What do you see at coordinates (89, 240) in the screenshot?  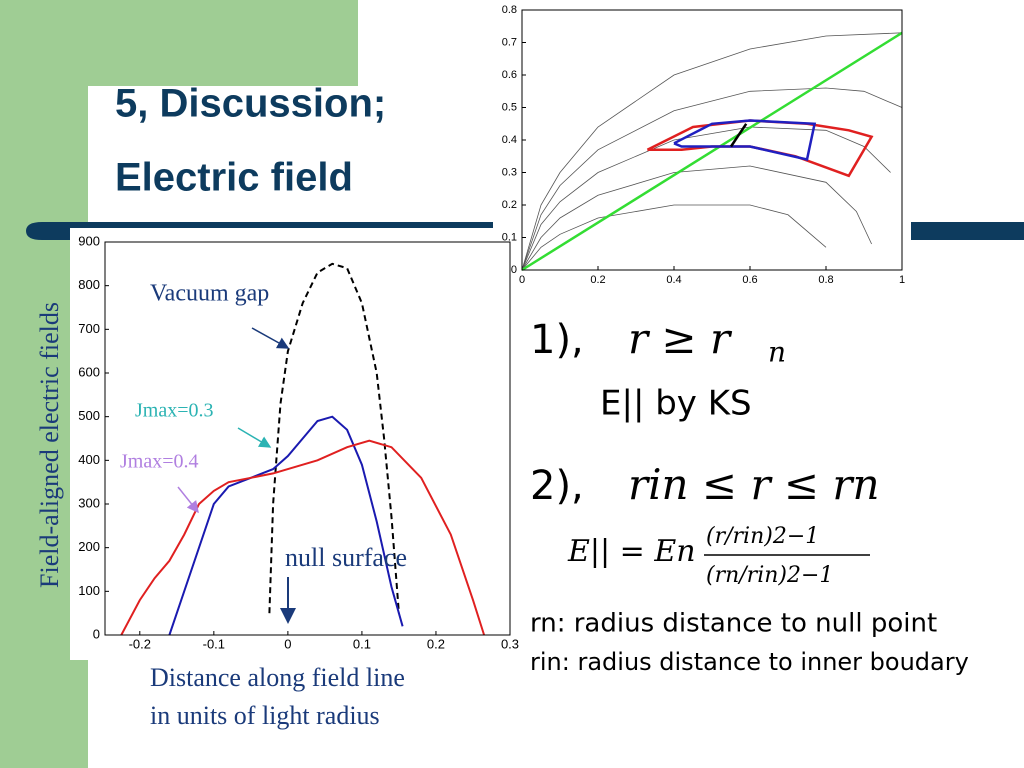 I see `y-tick-label: 900` at bounding box center [89, 240].